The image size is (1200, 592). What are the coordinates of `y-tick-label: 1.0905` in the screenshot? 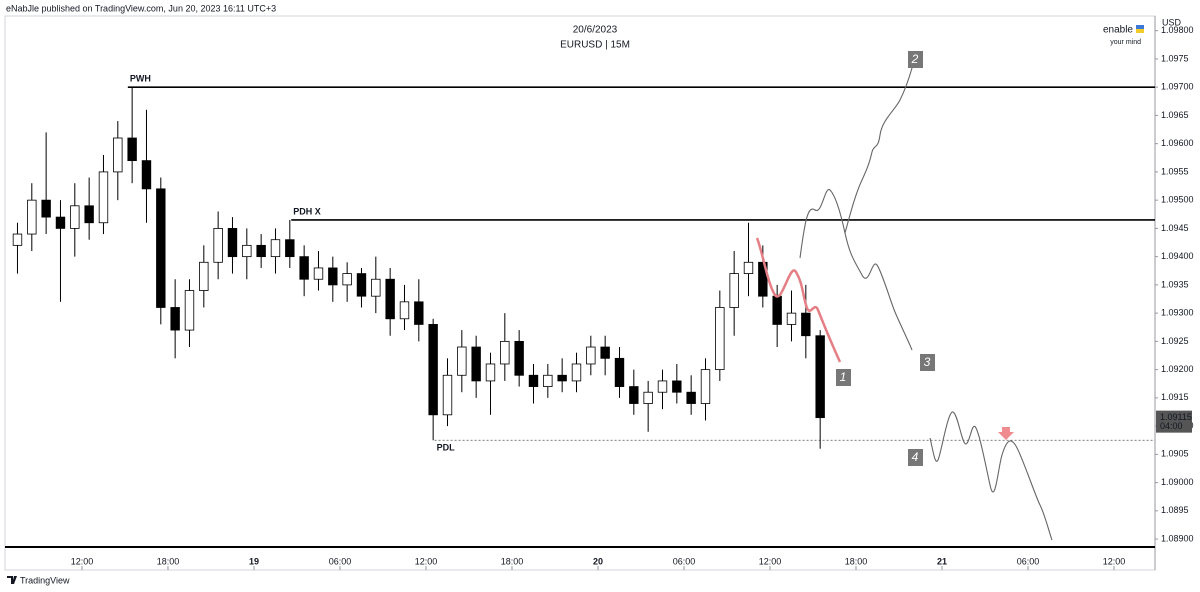 It's located at (1175, 454).